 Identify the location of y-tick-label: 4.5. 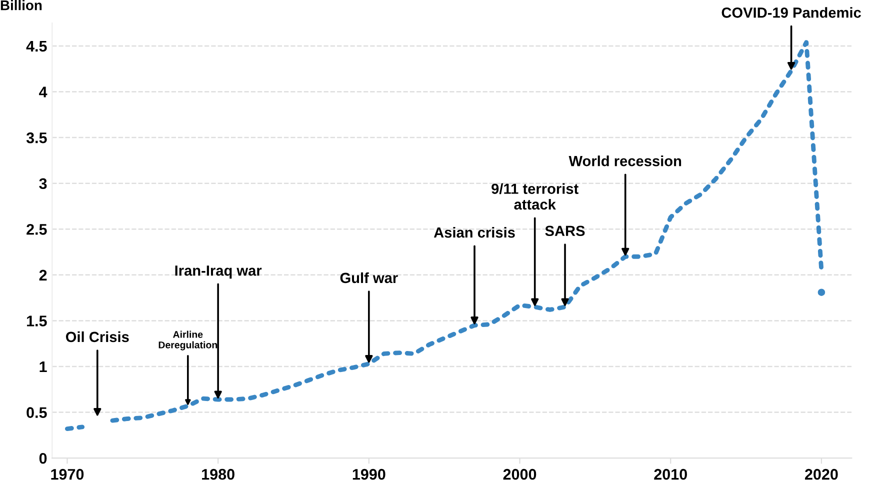
(36, 46).